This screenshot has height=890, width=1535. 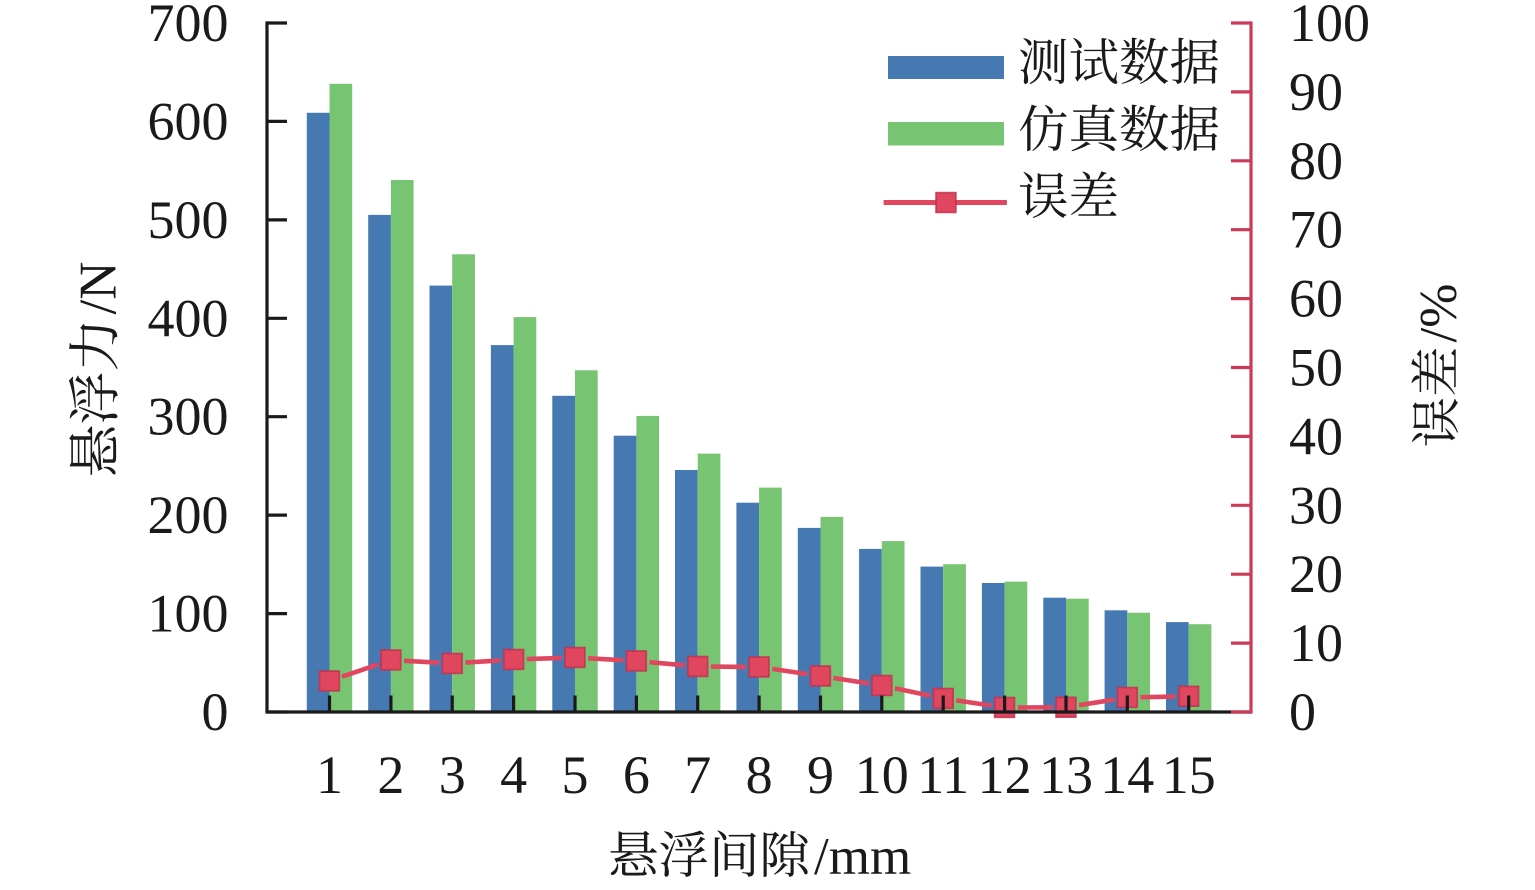 What do you see at coordinates (636, 775) in the screenshot?
I see `svg-text: 6` at bounding box center [636, 775].